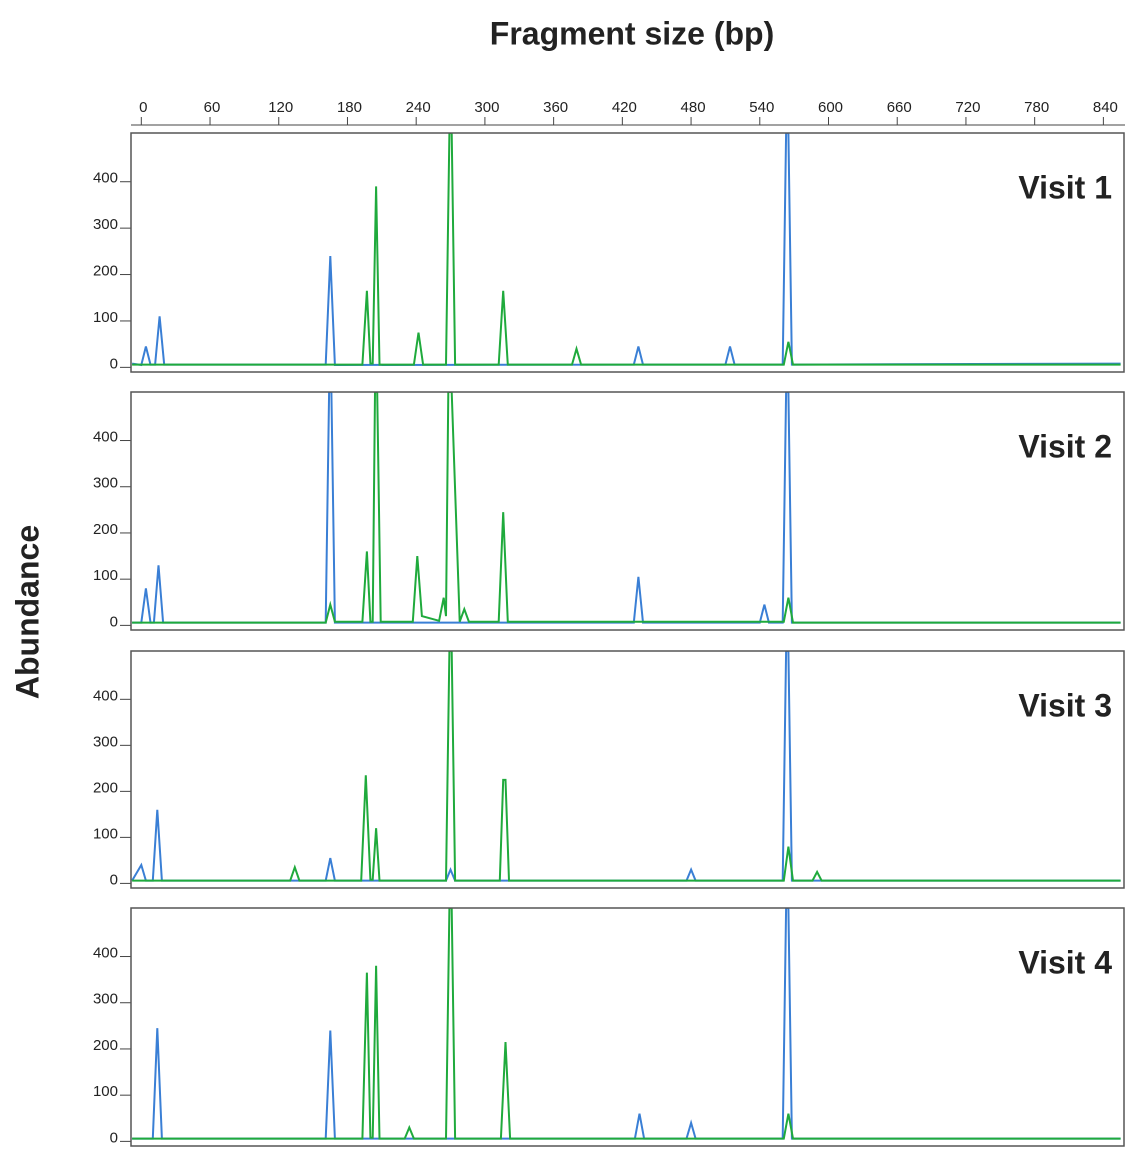  What do you see at coordinates (1065, 705) in the screenshot?
I see `panel-title: Visit 3` at bounding box center [1065, 705].